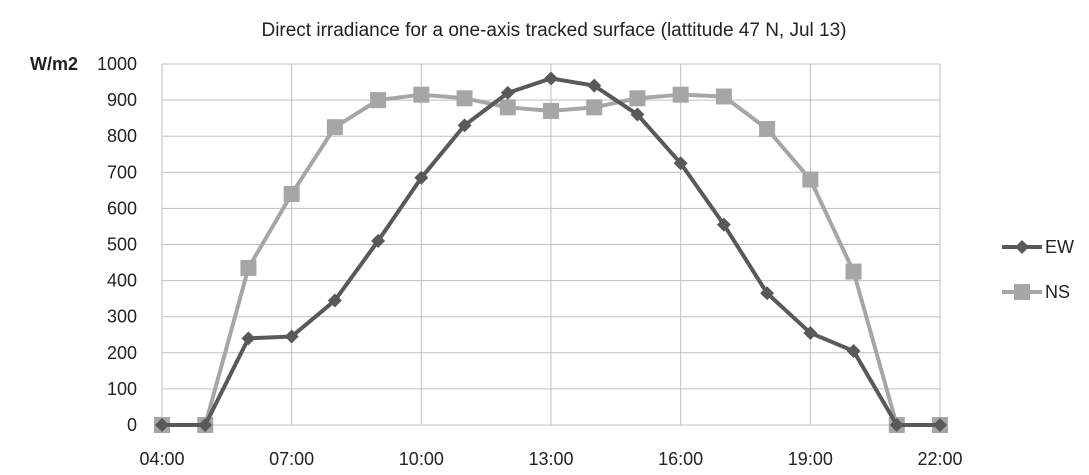 The height and width of the screenshot is (475, 1089). I want to click on y-tick-label: 700, so click(122, 172).